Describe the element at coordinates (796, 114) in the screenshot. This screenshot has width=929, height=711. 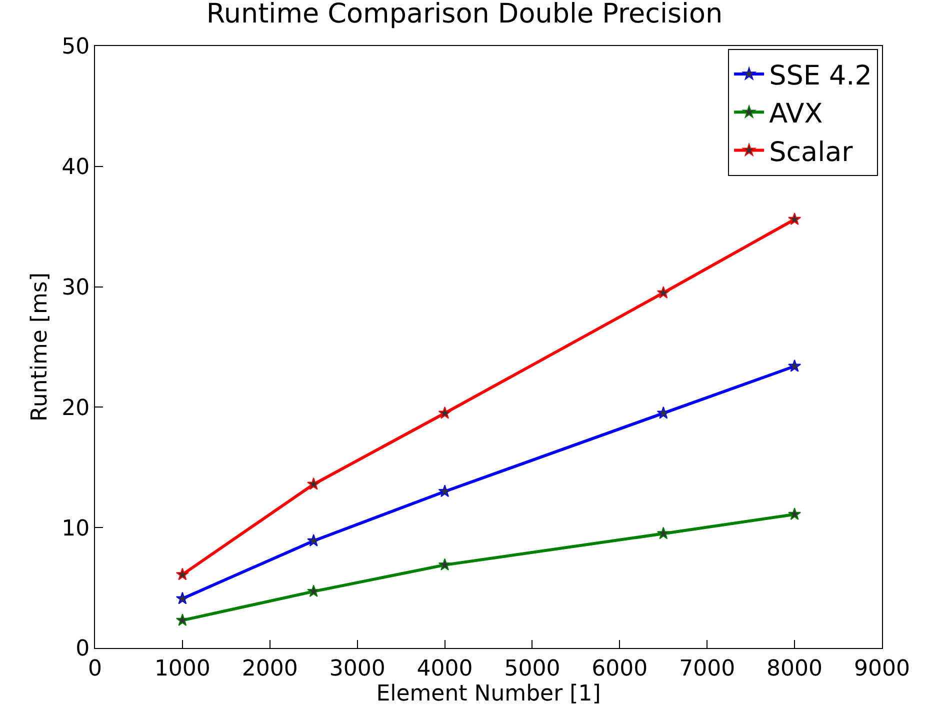
I see `legend-label: AVX` at that location.